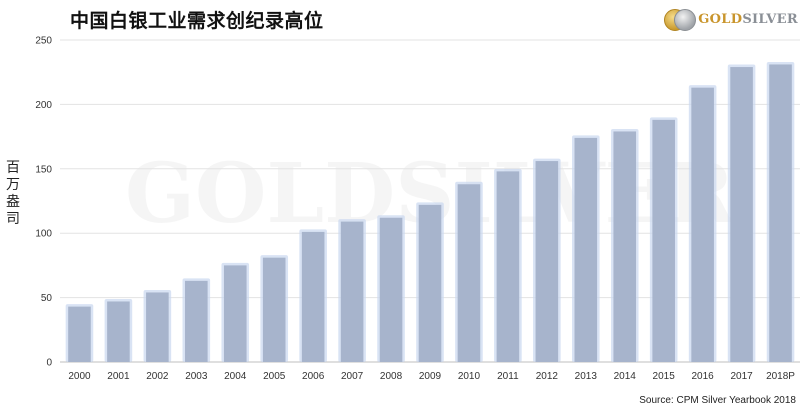  Describe the element at coordinates (780, 376) in the screenshot. I see `x-tick-label: 2018P` at that location.